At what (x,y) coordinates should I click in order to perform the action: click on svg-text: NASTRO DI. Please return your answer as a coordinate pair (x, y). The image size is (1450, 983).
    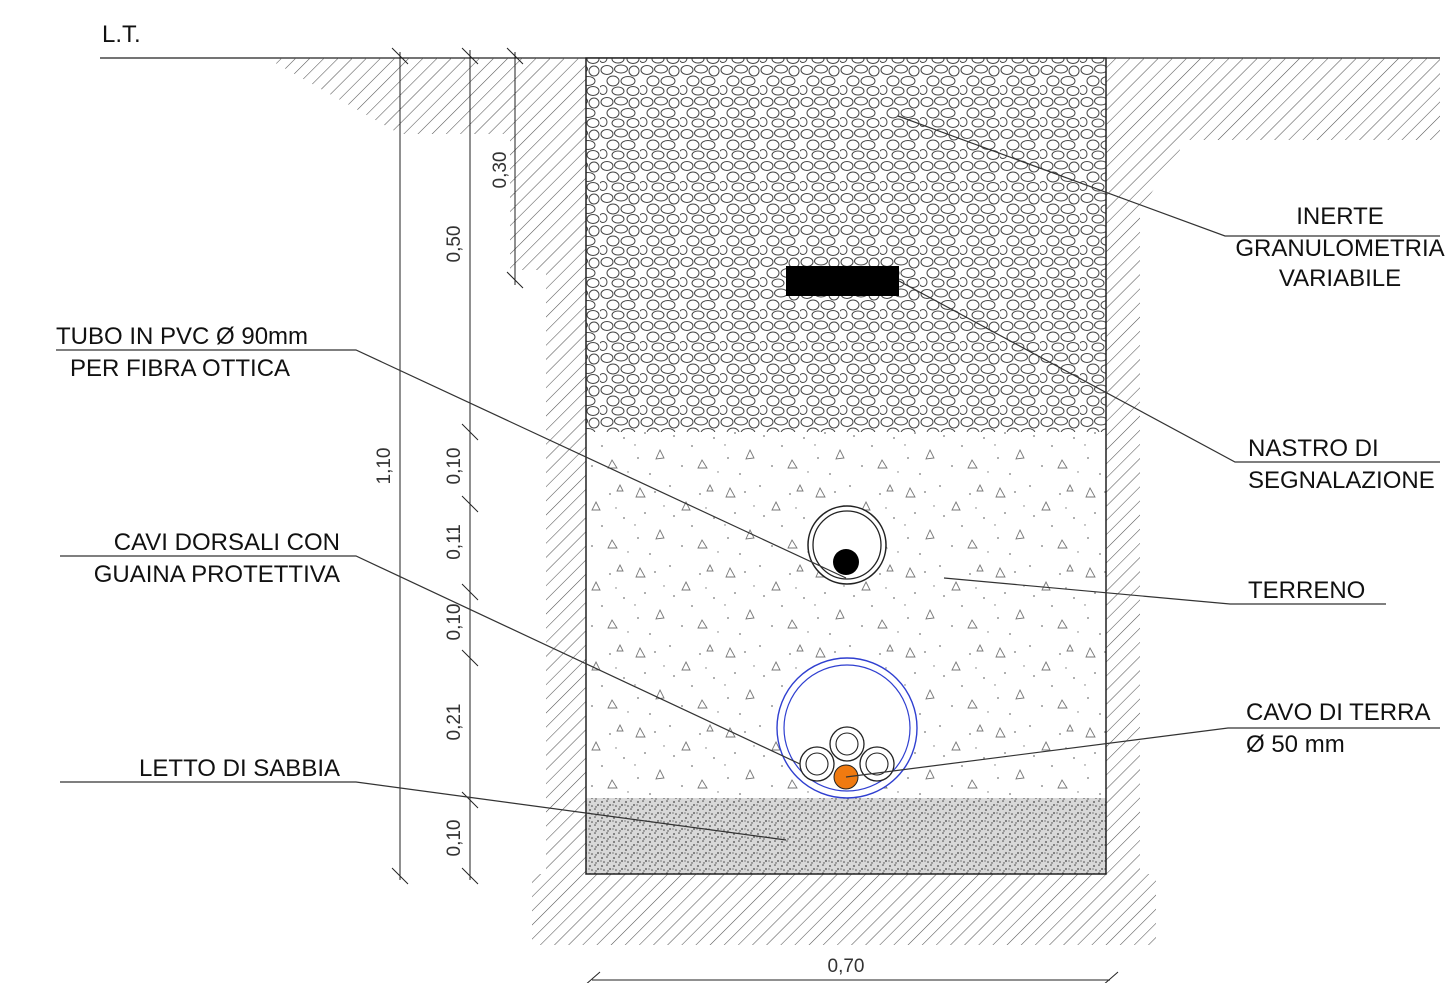
    Looking at the image, I should click on (1313, 448).